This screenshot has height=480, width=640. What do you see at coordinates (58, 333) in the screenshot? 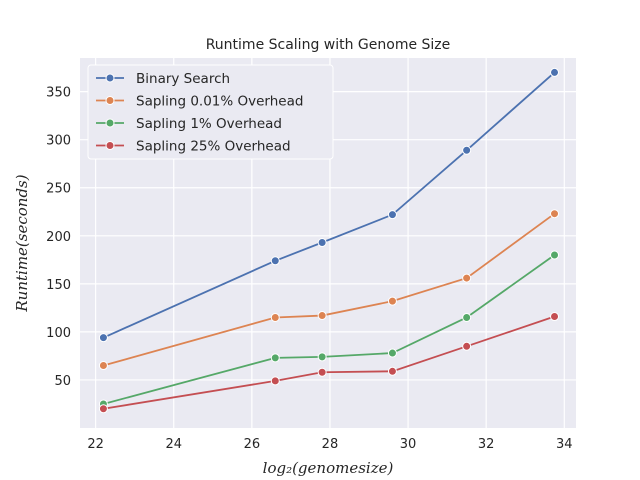
I see `y-tick-label: 100` at bounding box center [58, 333].